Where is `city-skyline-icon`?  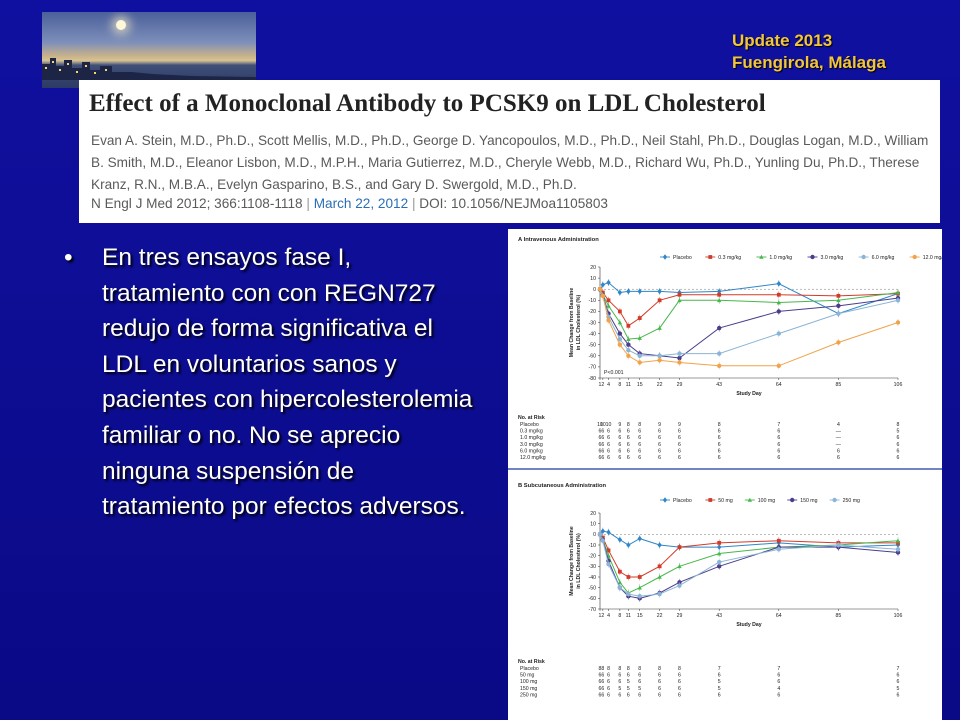
city-skyline-icon is located at coordinates (149, 69).